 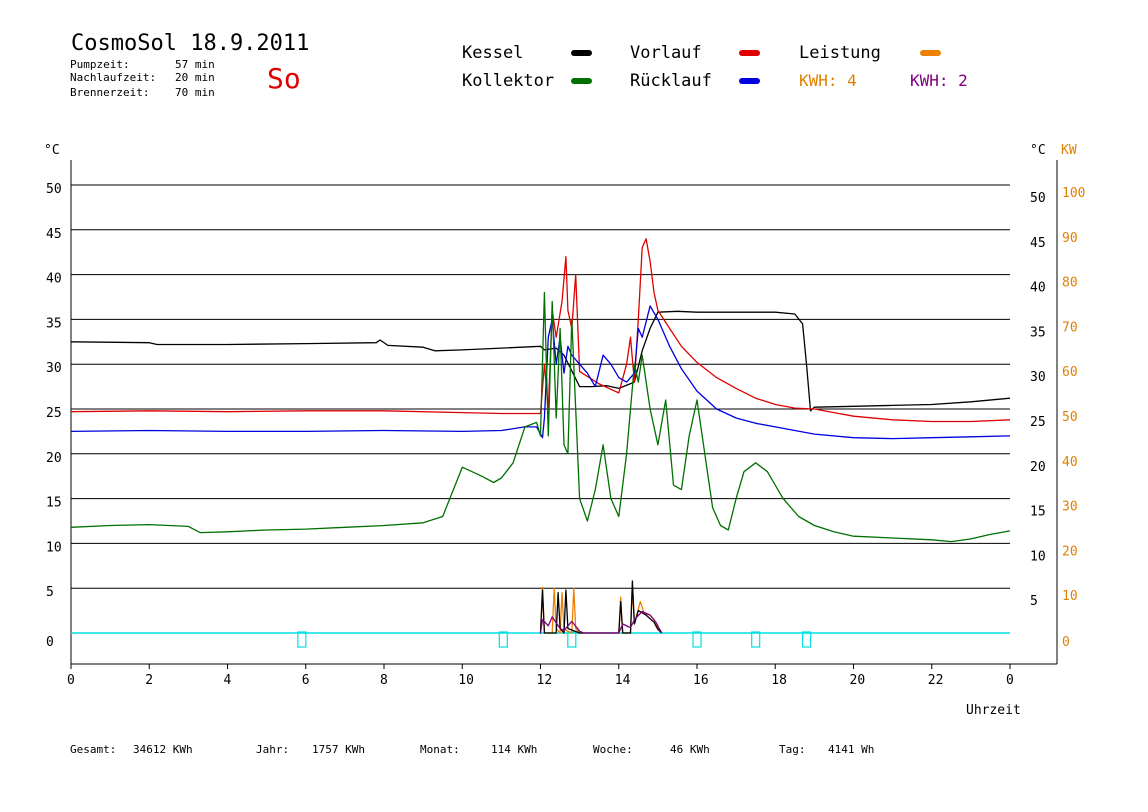 I want to click on footer-value: 4141 Wh, so click(x=851, y=749).